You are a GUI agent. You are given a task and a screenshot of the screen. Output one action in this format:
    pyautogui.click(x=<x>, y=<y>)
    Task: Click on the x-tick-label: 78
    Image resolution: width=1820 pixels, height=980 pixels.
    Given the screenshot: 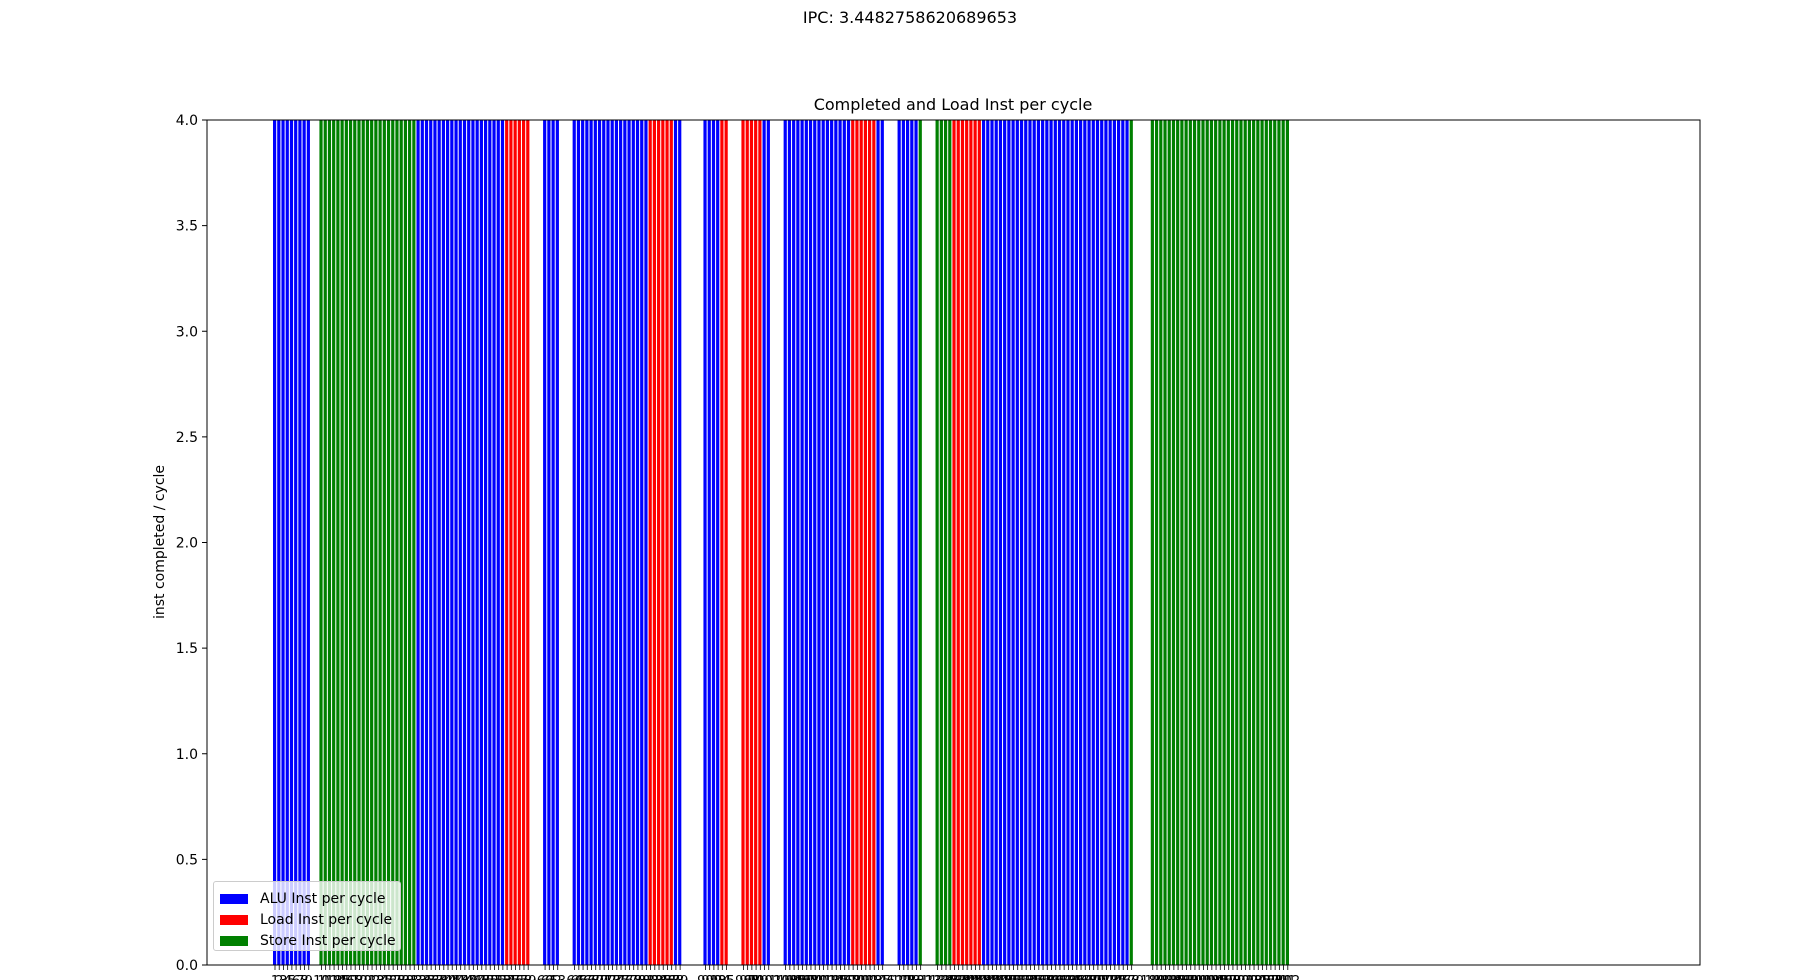 What is the action you would take?
    pyautogui.click(x=633, y=977)
    